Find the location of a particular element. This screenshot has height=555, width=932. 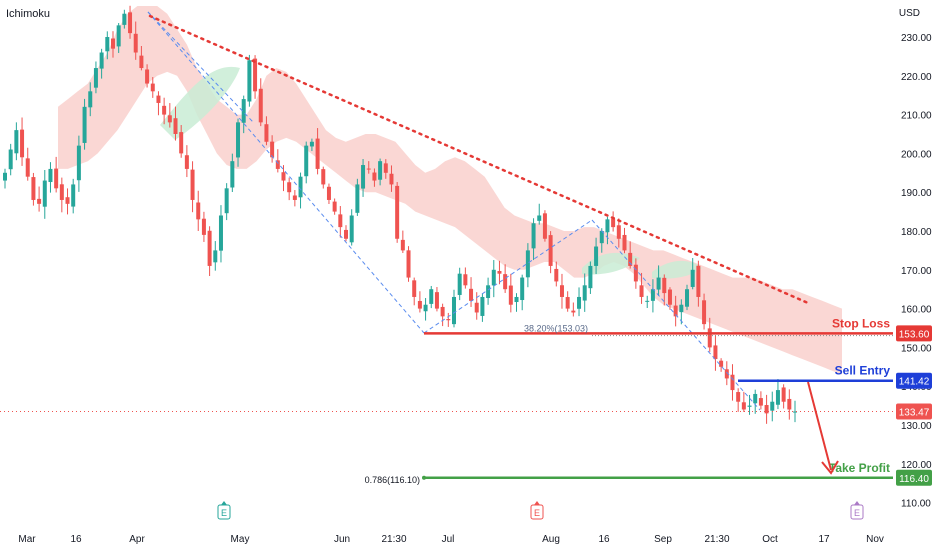

y-tick-label: 150.00 is located at coordinates (916, 348).